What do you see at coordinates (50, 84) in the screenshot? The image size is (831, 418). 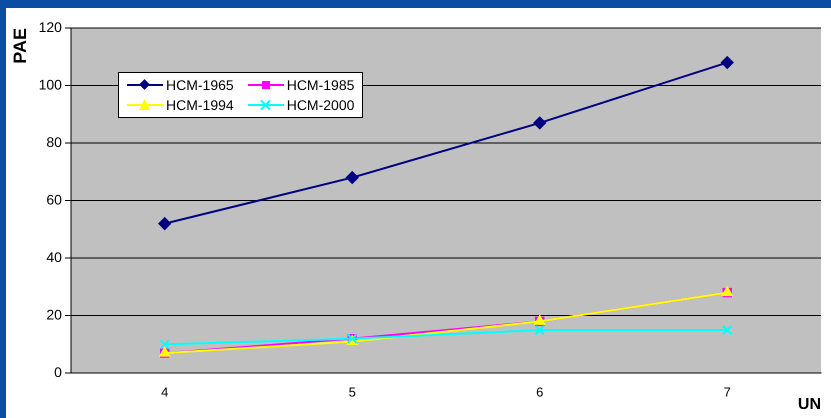 I see `y-tick-label: 100` at bounding box center [50, 84].